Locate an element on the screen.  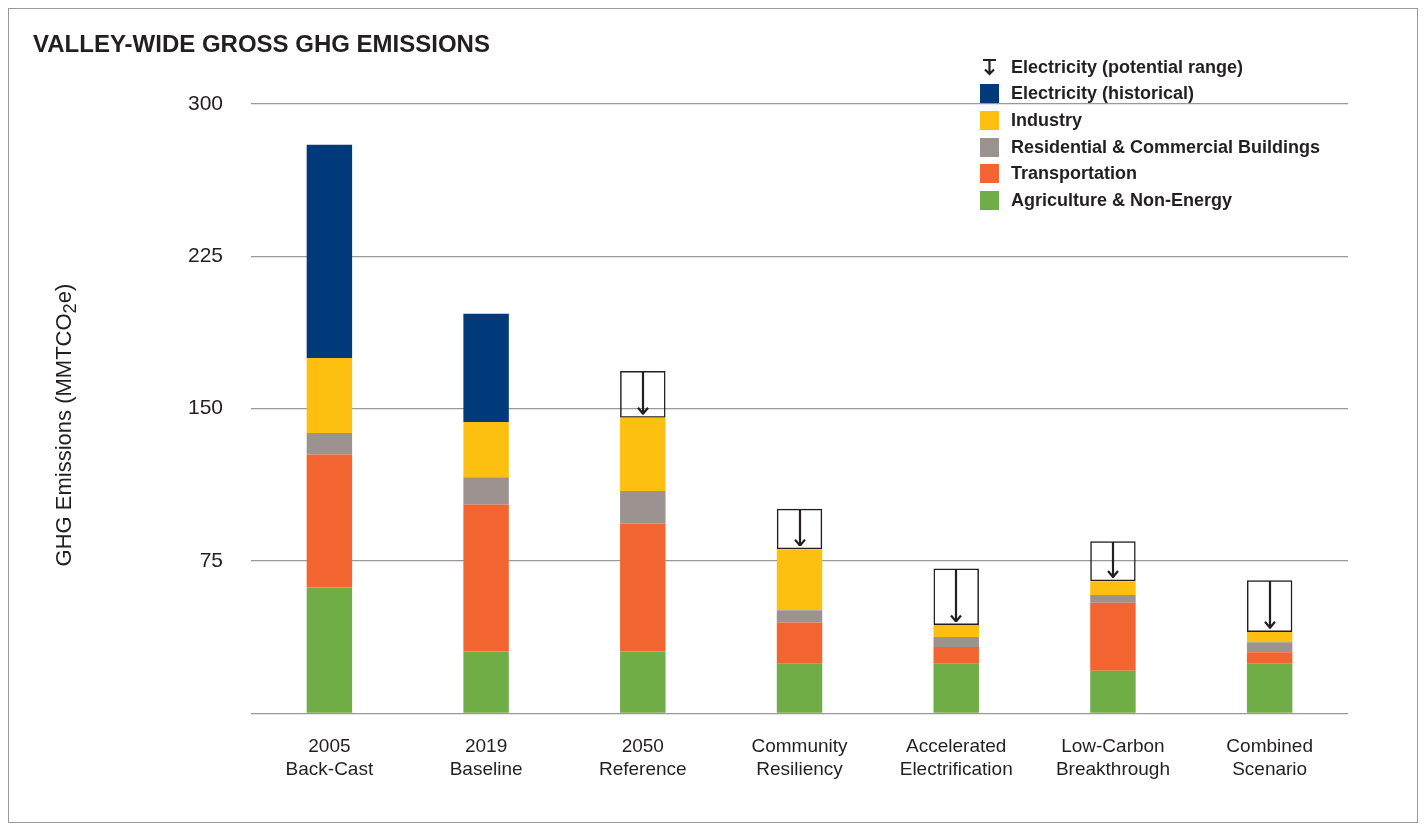
legend-label: Electricity (potential range) is located at coordinates (1127, 67).